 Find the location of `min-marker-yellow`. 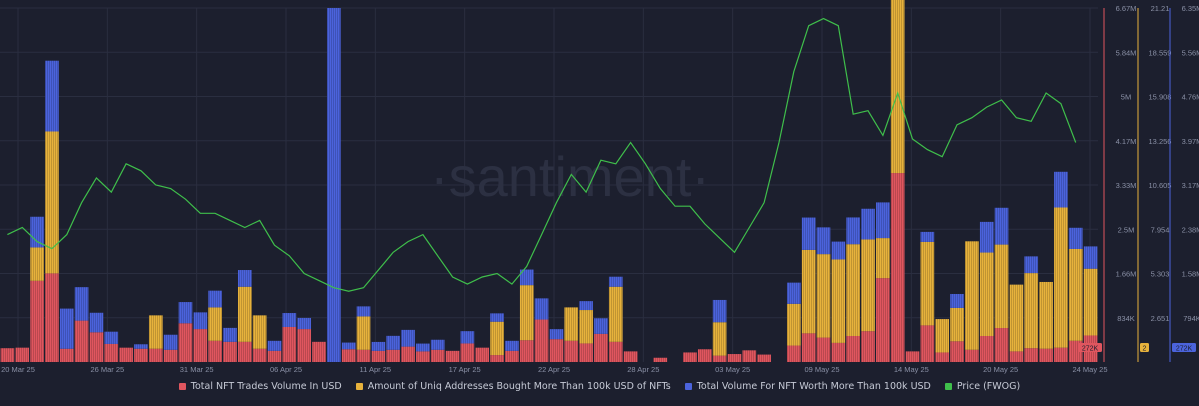

min-marker-yellow is located at coordinates (1144, 347).